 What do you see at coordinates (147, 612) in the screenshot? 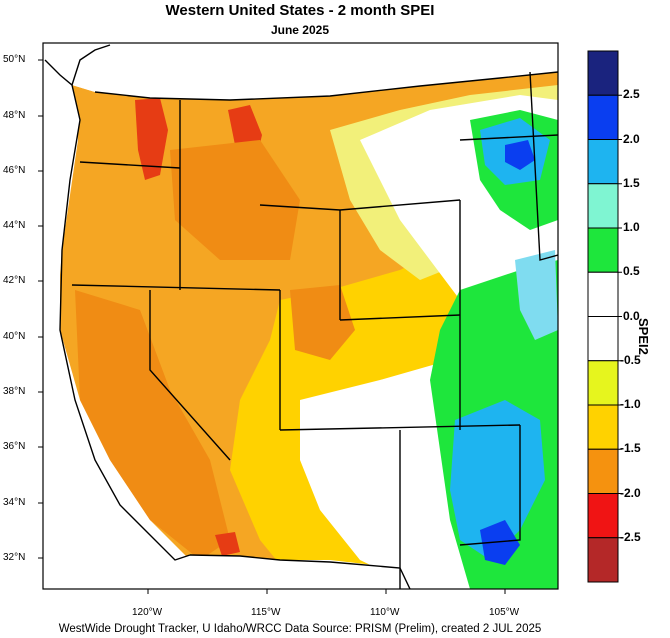
I see `lon-label: 120°W` at bounding box center [147, 612].